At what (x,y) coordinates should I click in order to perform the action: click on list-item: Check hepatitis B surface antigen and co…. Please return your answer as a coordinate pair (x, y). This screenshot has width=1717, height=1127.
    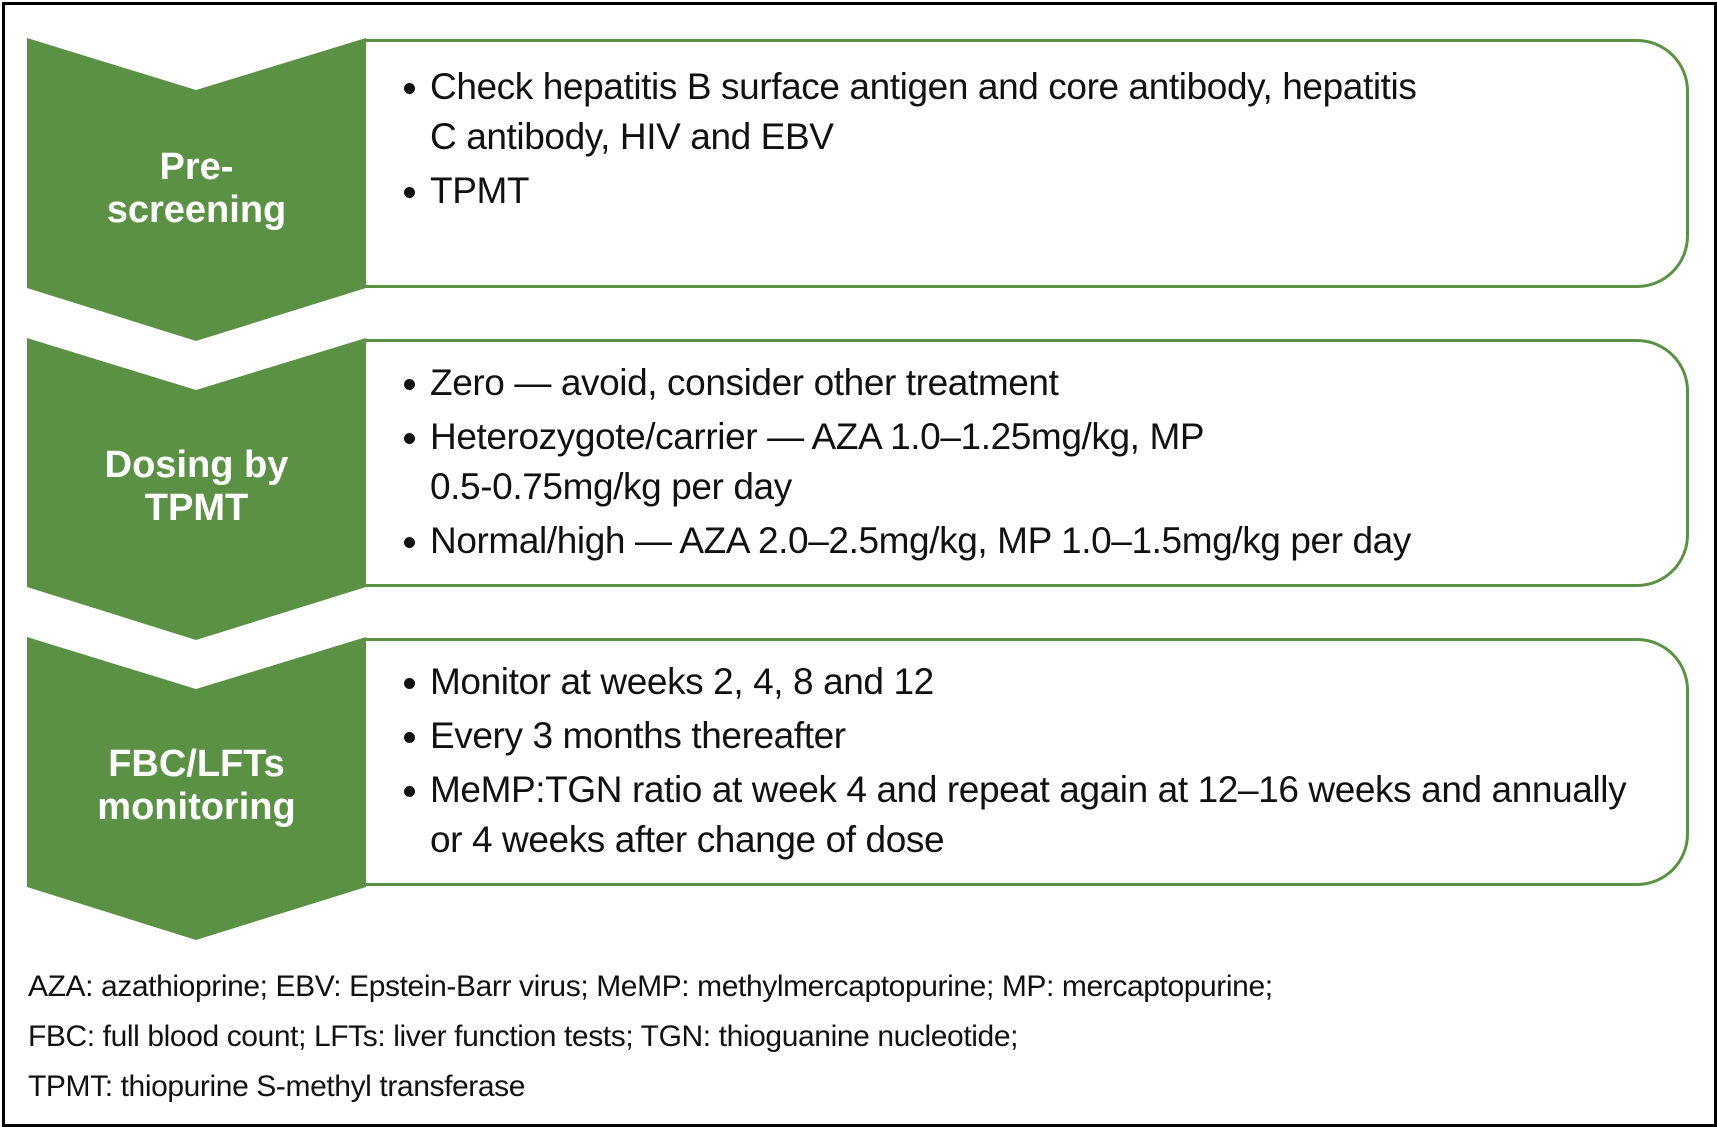
    Looking at the image, I should click on (922, 112).